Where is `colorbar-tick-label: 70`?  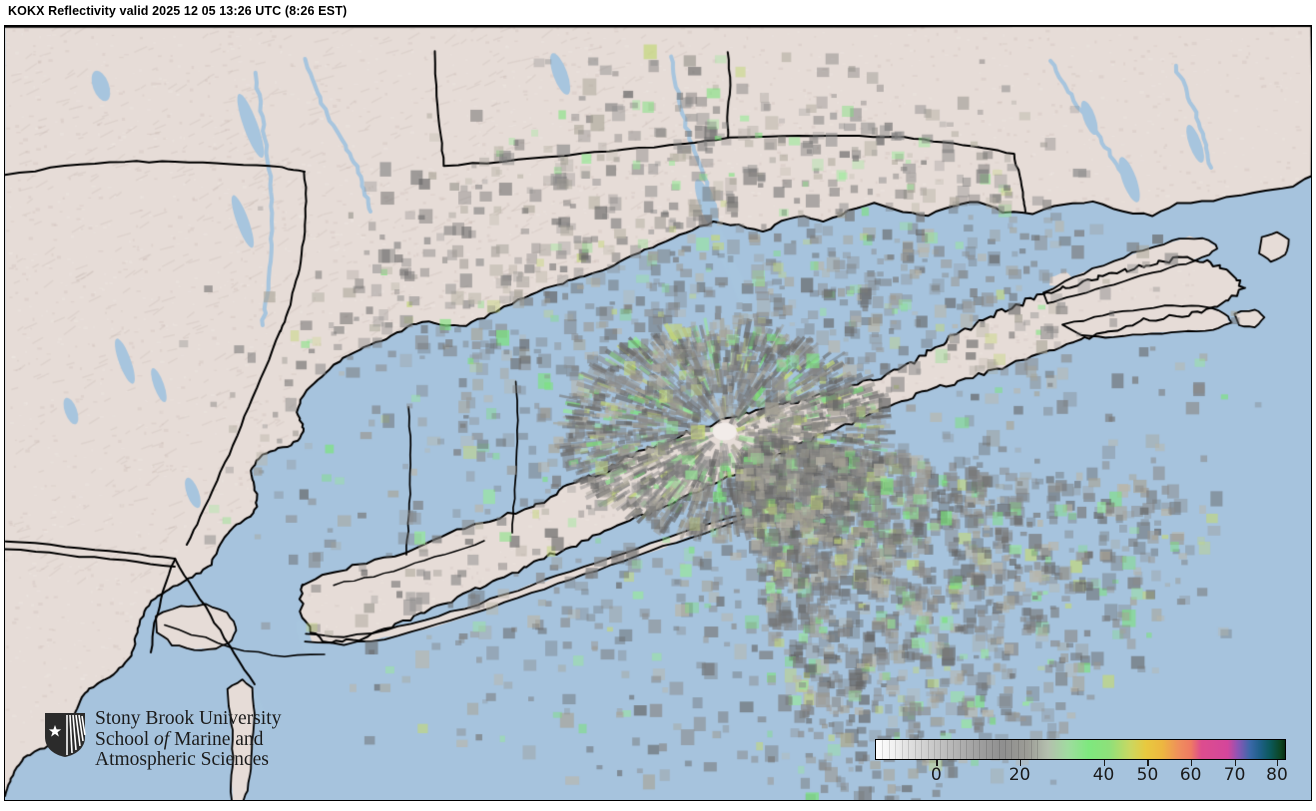 colorbar-tick-label: 70 is located at coordinates (1234, 775).